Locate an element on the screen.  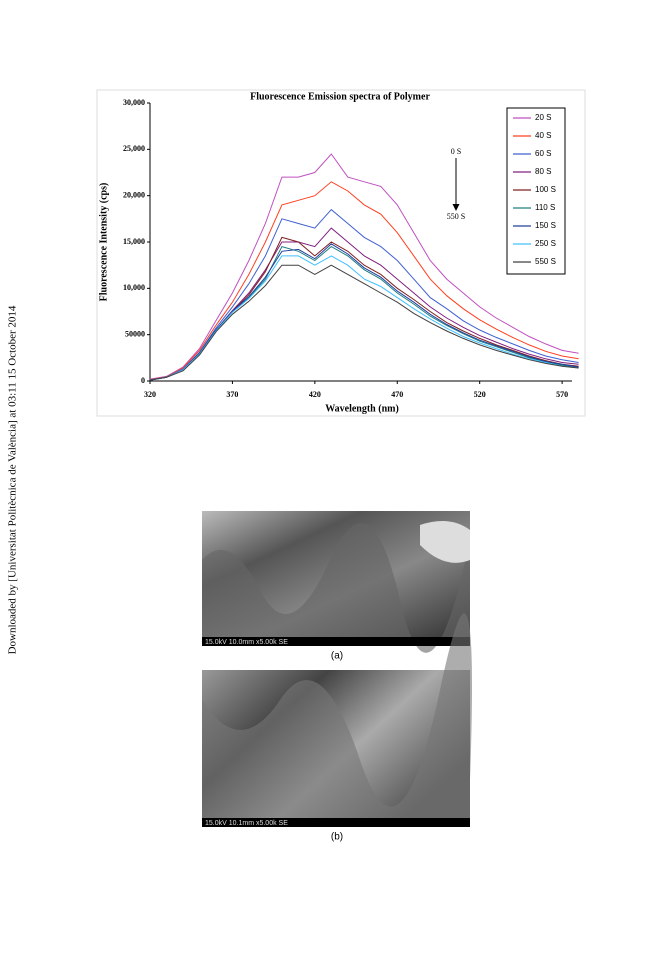
y-tick-label: 20,000 is located at coordinates (134, 194).